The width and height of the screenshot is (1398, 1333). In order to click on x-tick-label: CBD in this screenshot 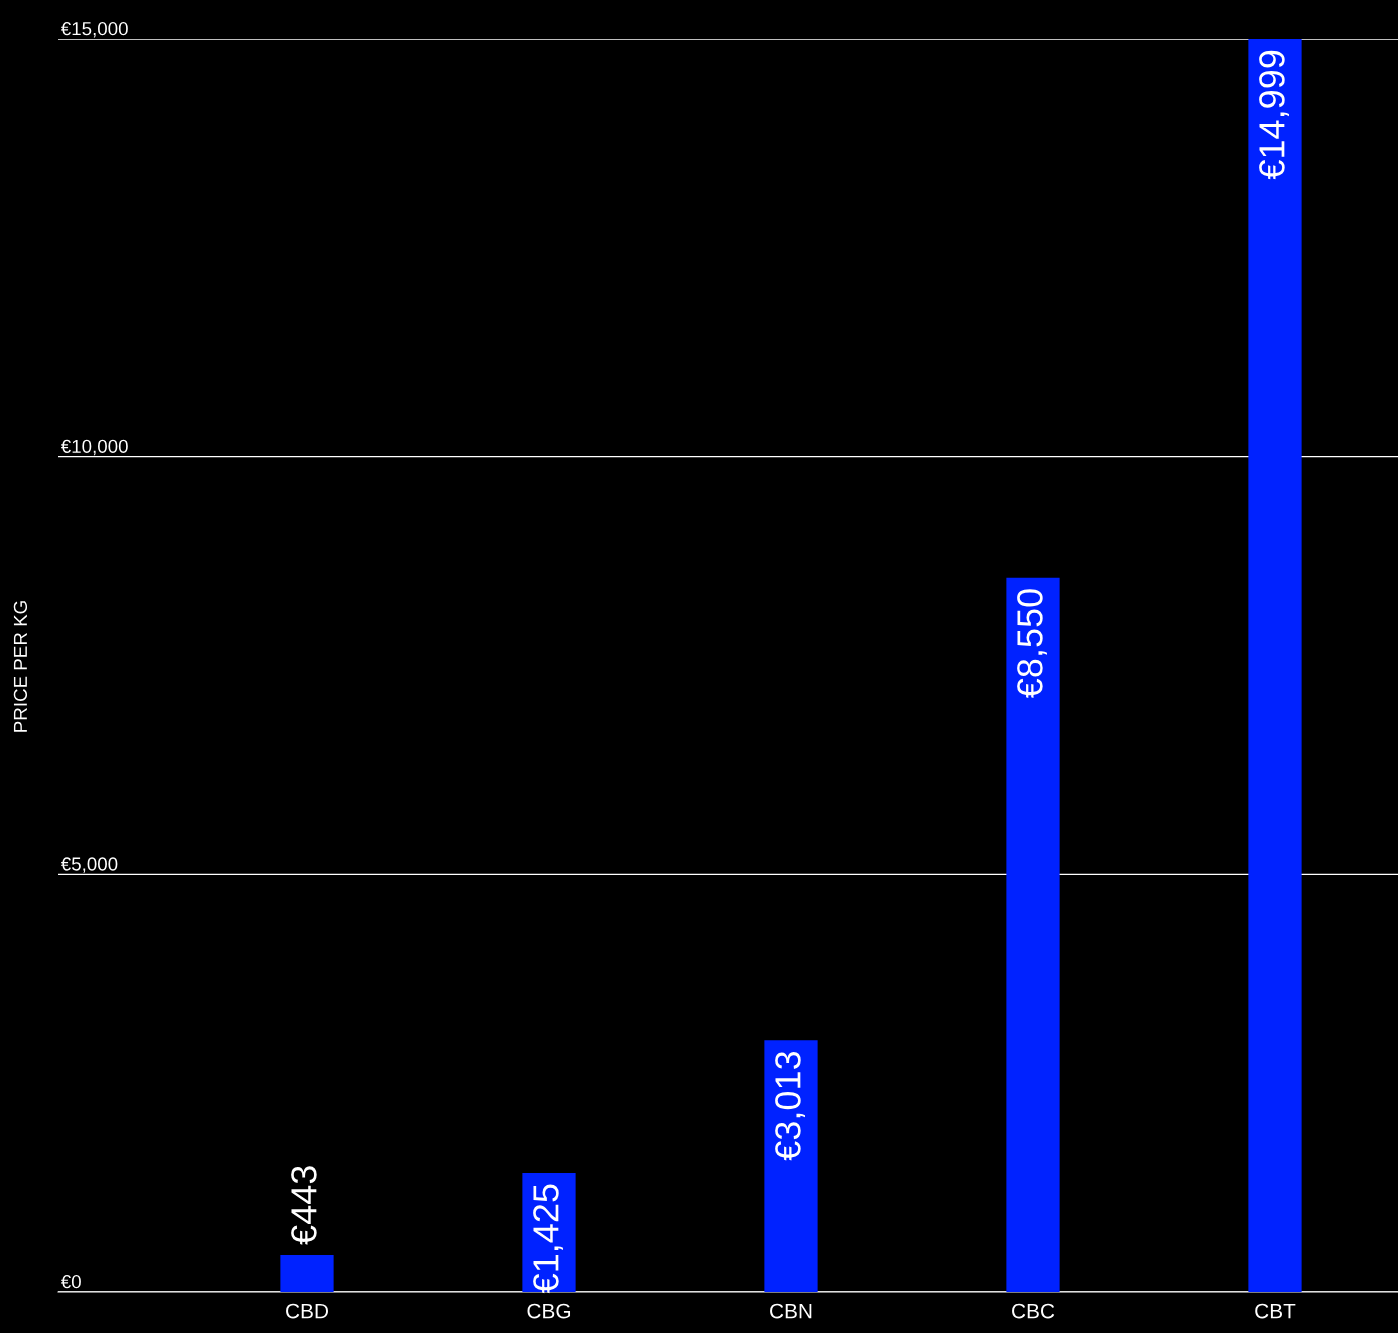, I will do `click(307, 1311)`.